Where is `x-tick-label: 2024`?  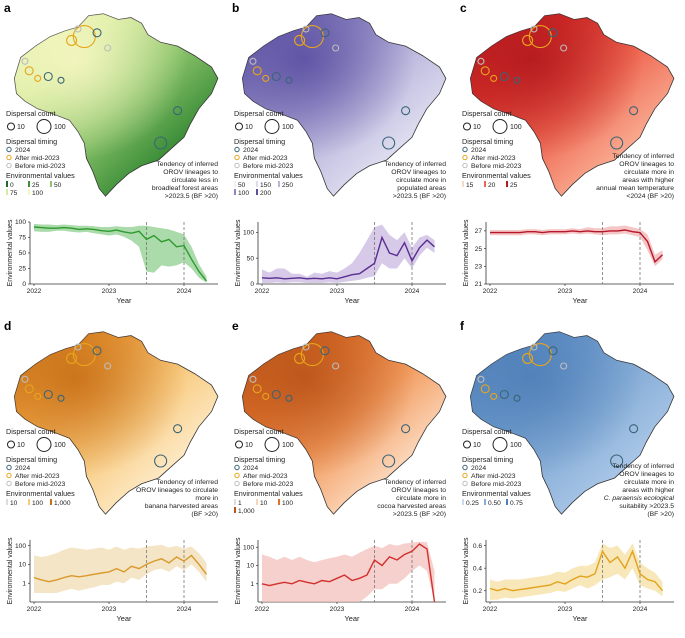
x-tick-label: 2024 is located at coordinates (640, 609).